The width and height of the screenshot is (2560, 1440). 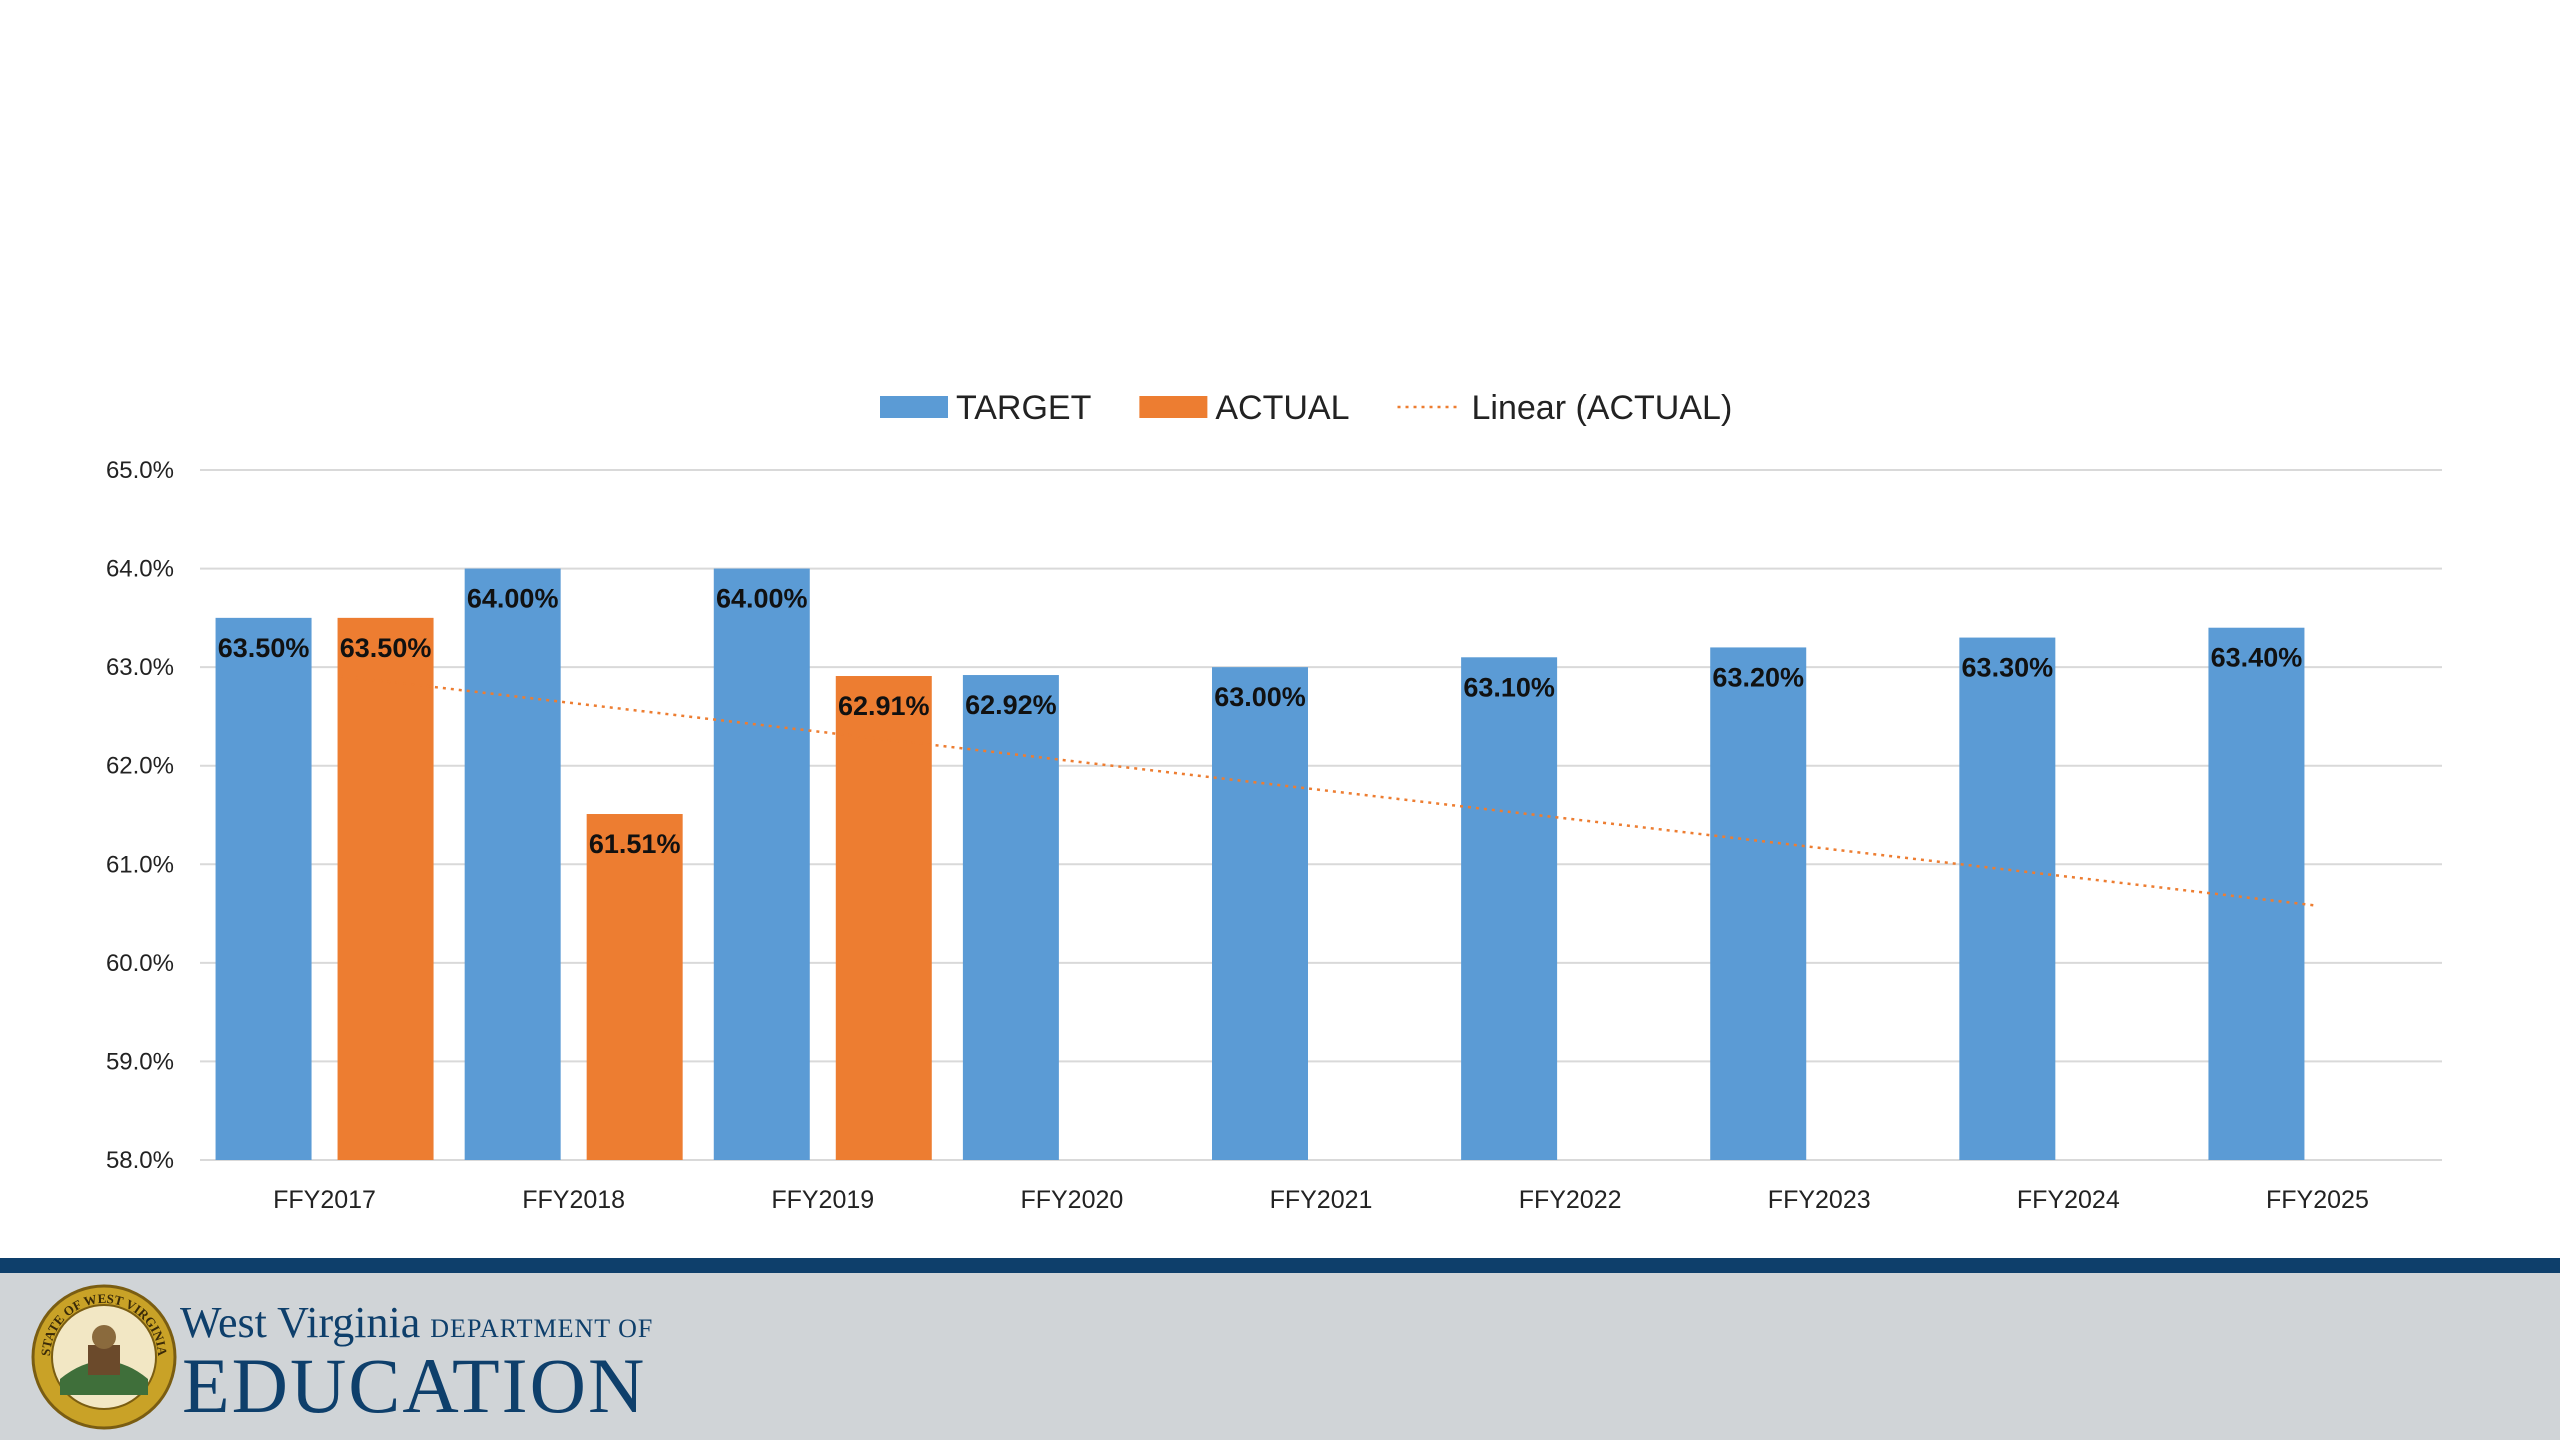 I want to click on legend-label: TARGET, so click(x=1023, y=408).